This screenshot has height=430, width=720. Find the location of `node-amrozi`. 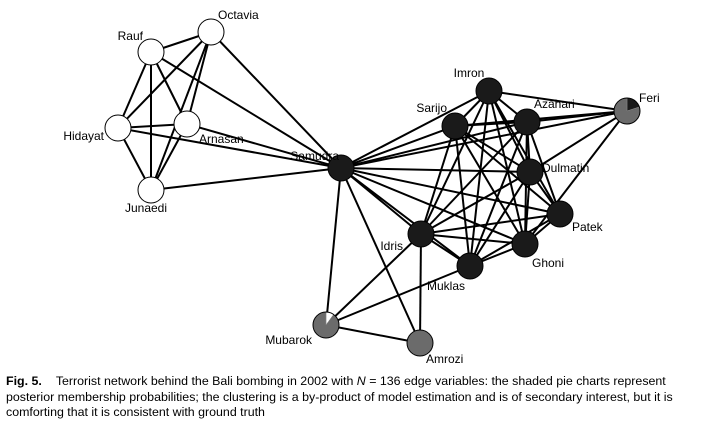

node-amrozi is located at coordinates (420, 343).